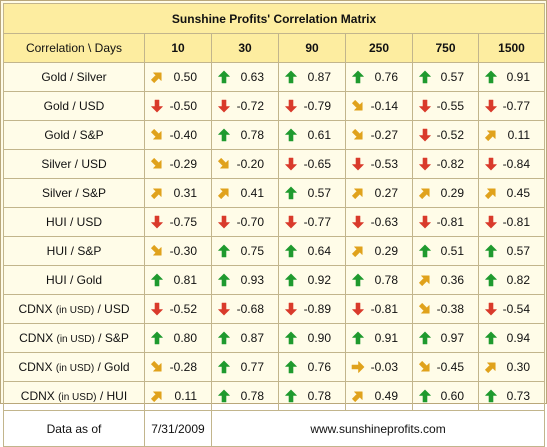  I want to click on pair-note: (in USD), so click(75, 310).